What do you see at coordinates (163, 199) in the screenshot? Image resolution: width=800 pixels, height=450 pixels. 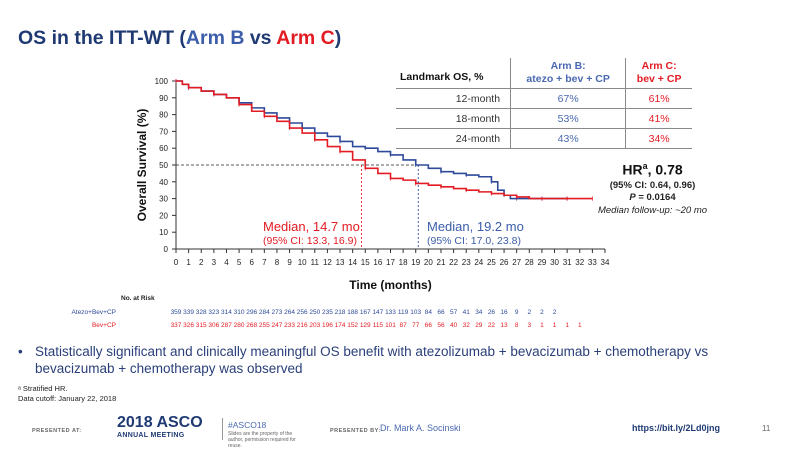 I see `y-tick-label: 30` at bounding box center [163, 199].